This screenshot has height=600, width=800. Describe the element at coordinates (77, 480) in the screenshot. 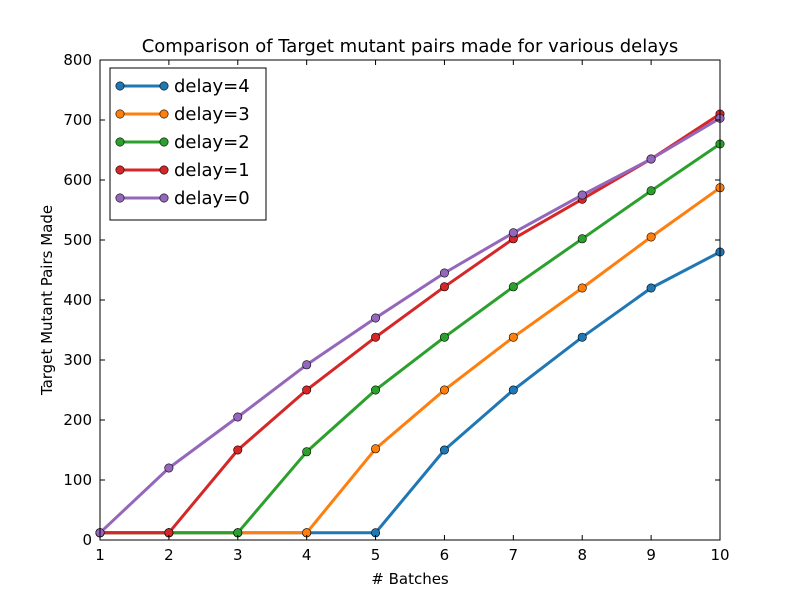

I see `y-tick-label: 100` at that location.